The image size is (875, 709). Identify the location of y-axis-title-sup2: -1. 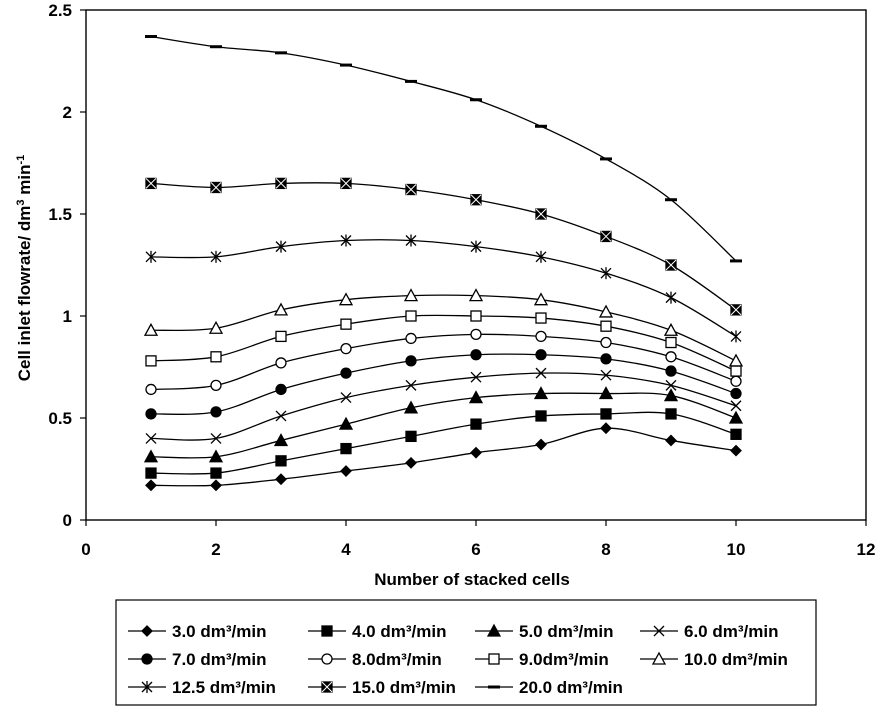
(21, 160).